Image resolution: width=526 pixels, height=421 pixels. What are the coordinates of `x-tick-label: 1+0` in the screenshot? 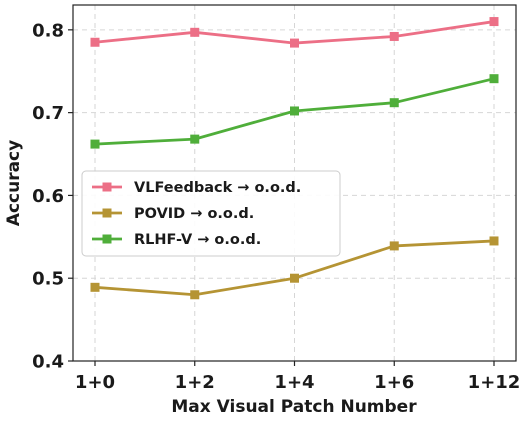 It's located at (95, 382).